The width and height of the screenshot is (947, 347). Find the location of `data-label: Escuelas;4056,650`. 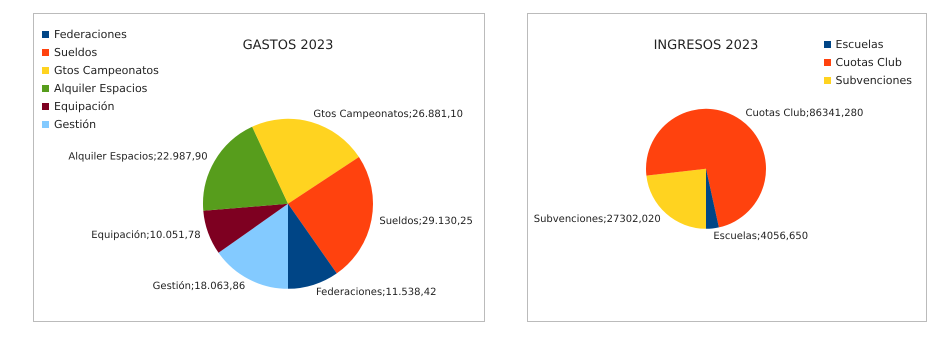

data-label: Escuelas;4056,650 is located at coordinates (760, 236).